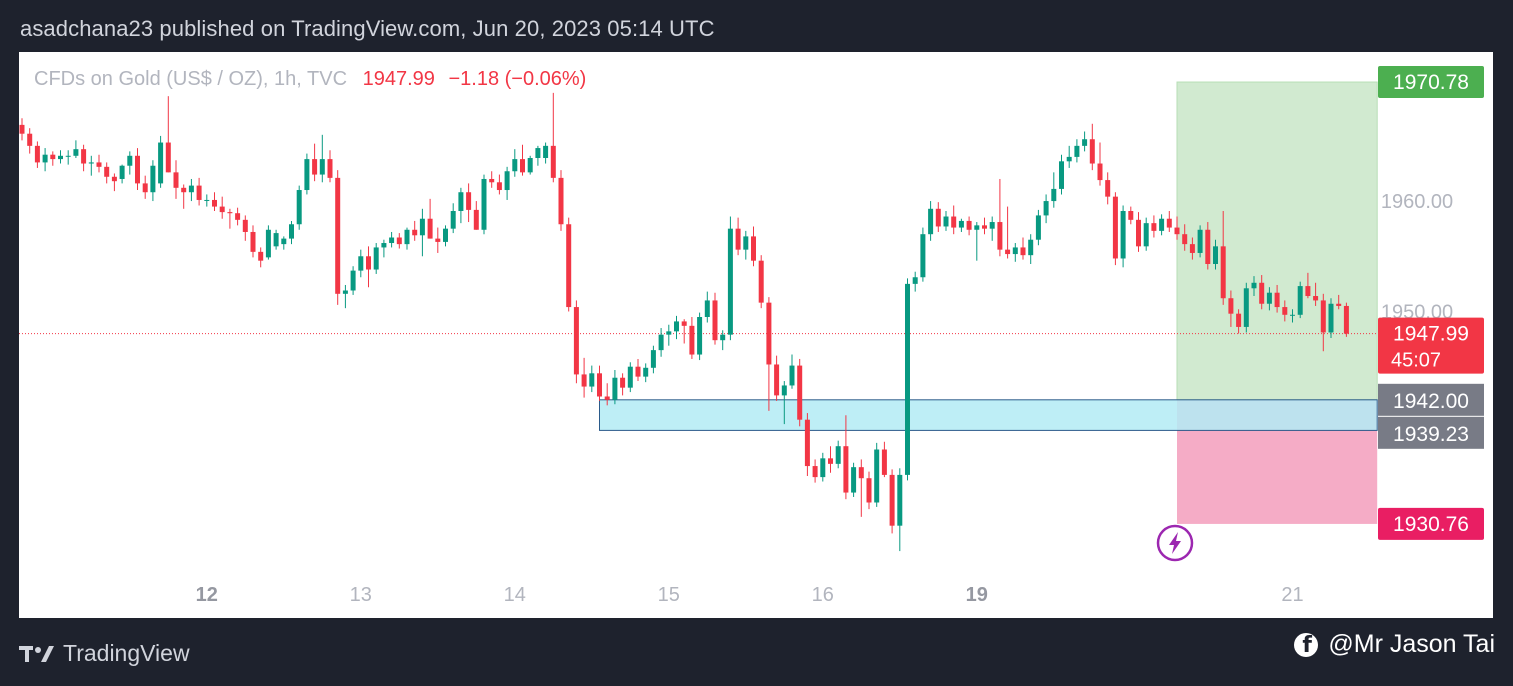  Describe the element at coordinates (191, 79) in the screenshot. I see `symbol-title: CFDs on Gold (US$ / OZ), 1h, TVC` at that location.